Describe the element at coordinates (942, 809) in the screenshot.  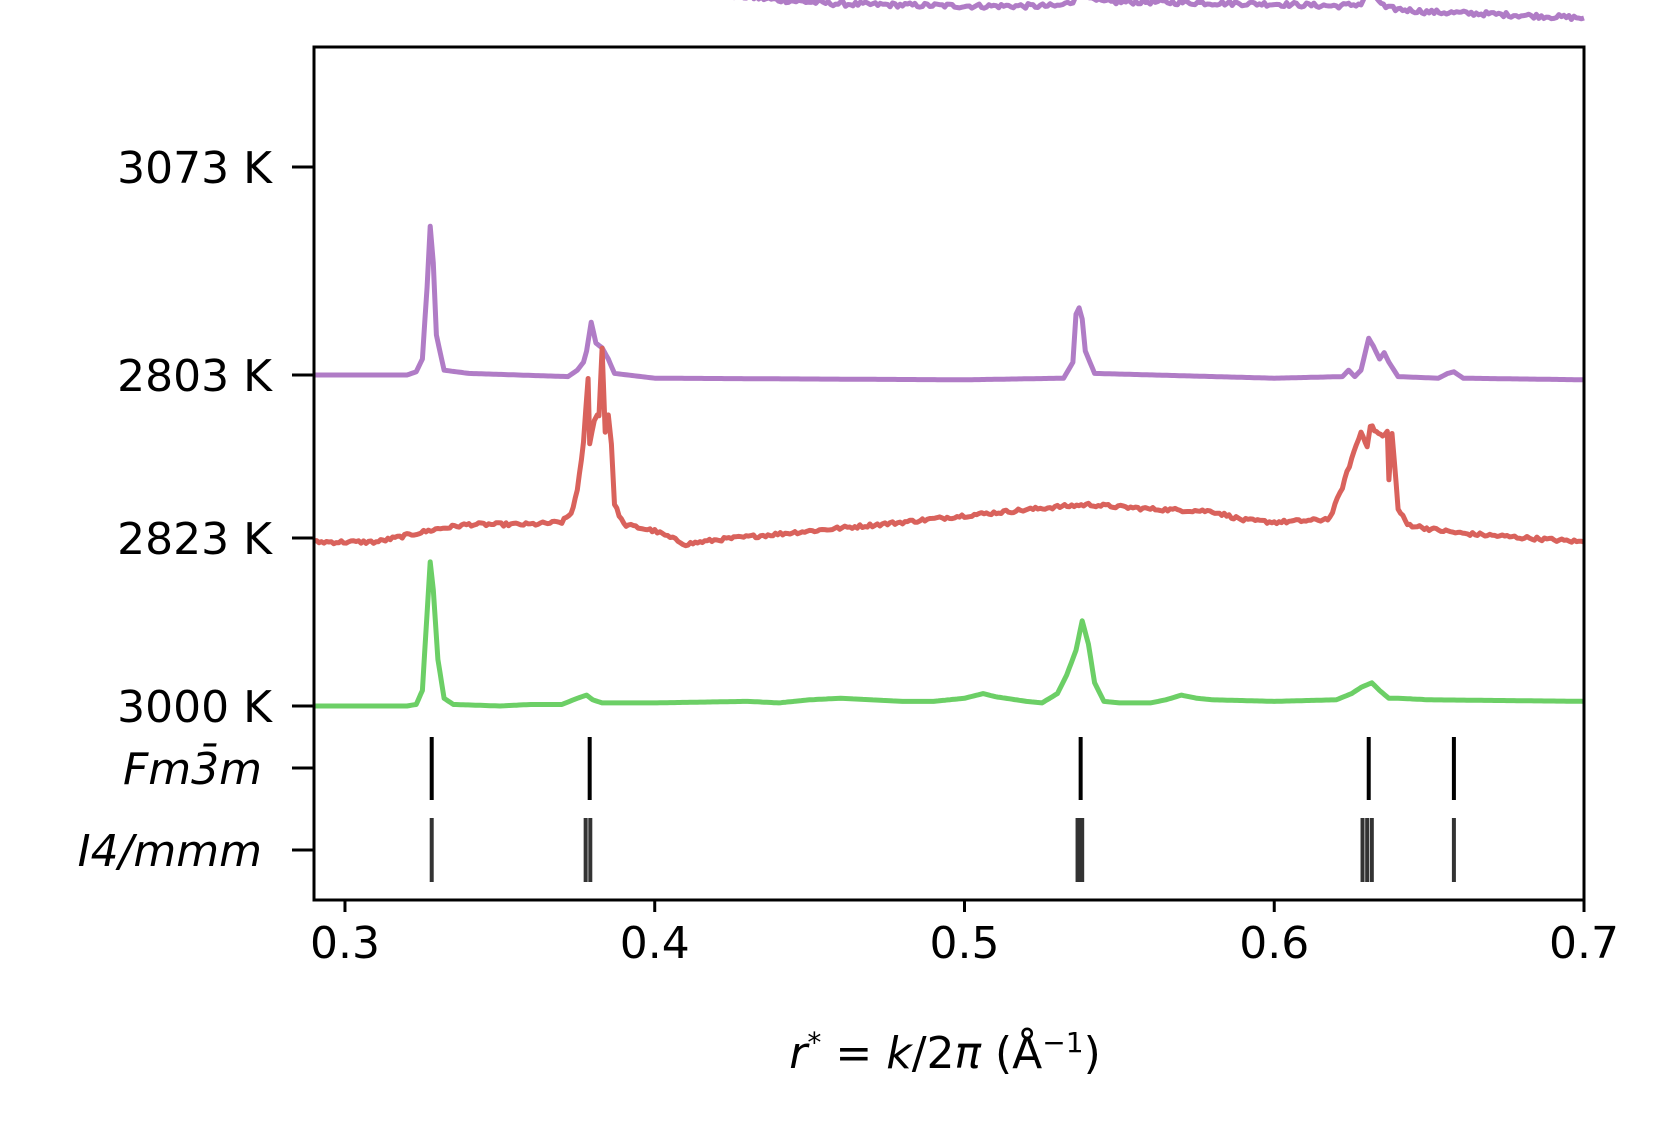
I see `reflection-tick-layer` at that location.